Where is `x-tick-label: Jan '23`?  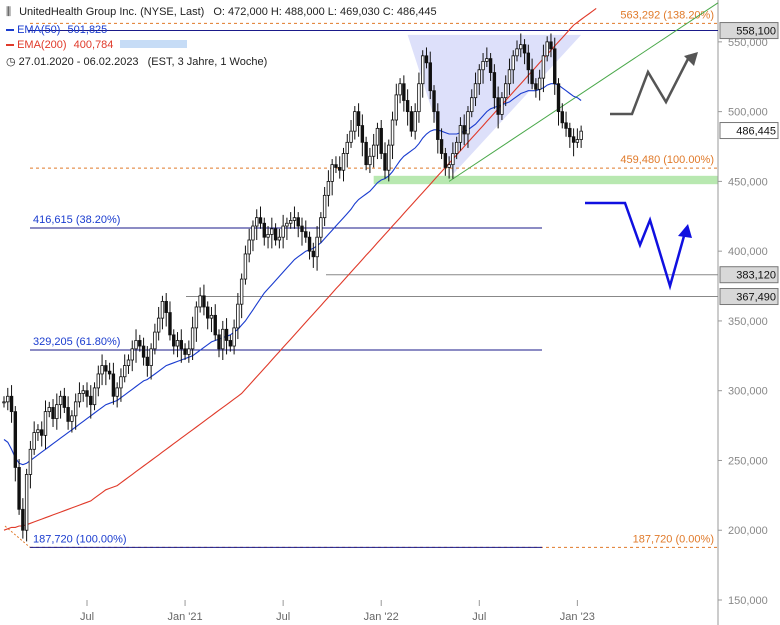
x-tick-label: Jan '23 is located at coordinates (577, 617).